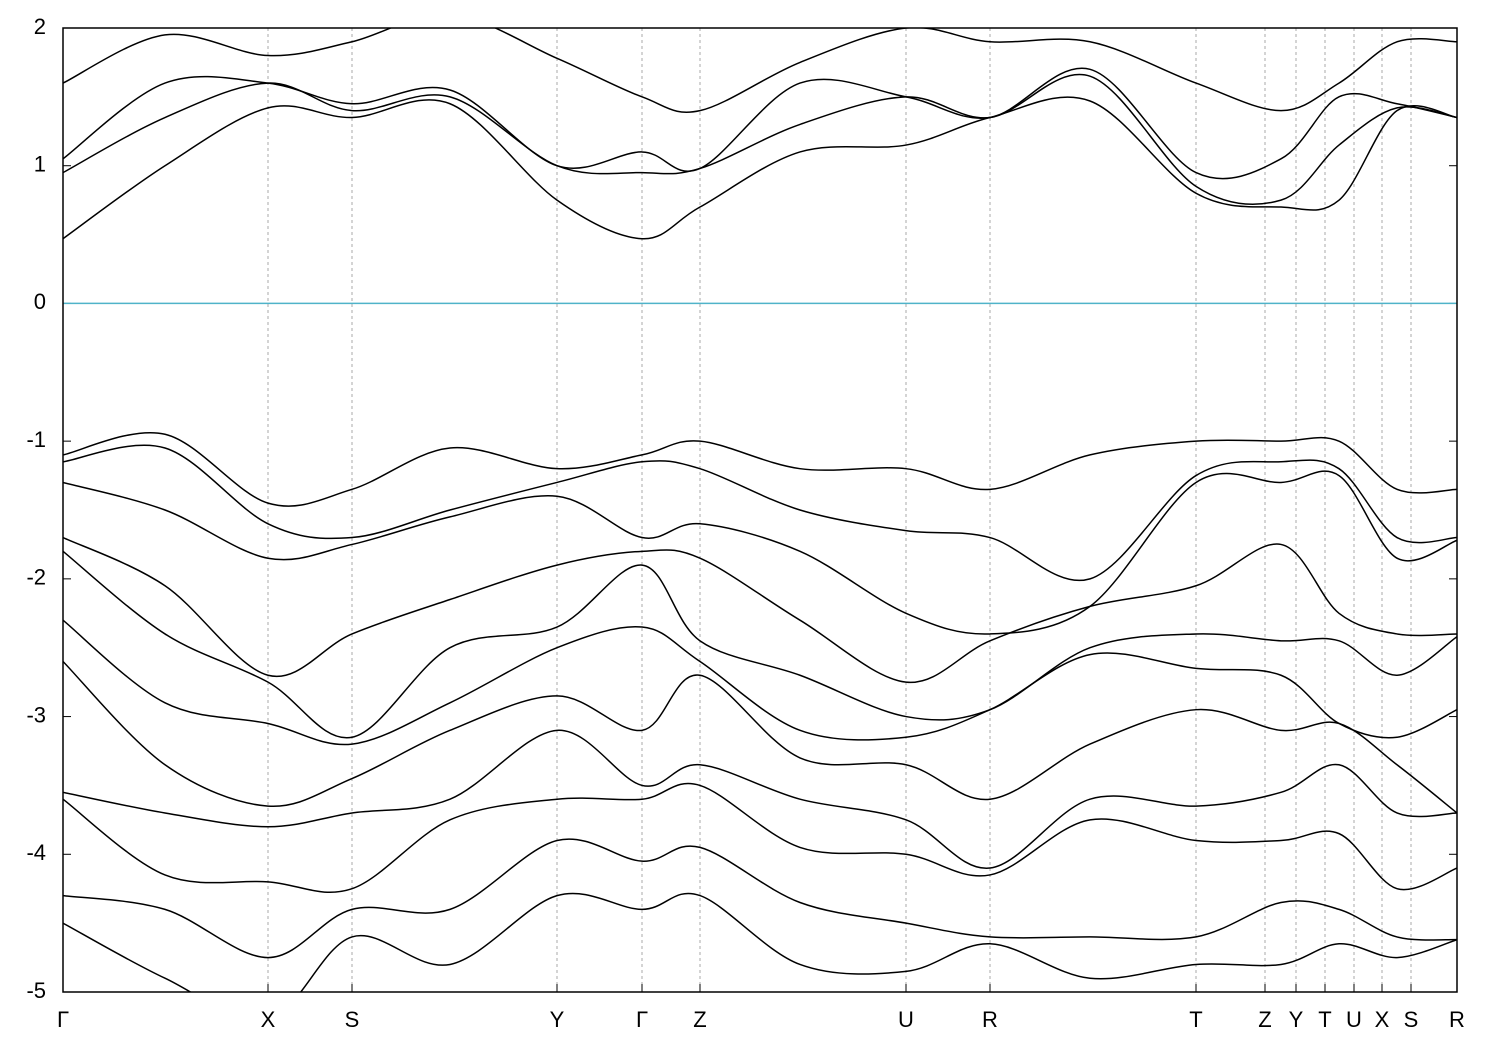 This screenshot has width=1500, height=1050. Describe the element at coordinates (36, 439) in the screenshot. I see `y-tick-label: -1` at that location.